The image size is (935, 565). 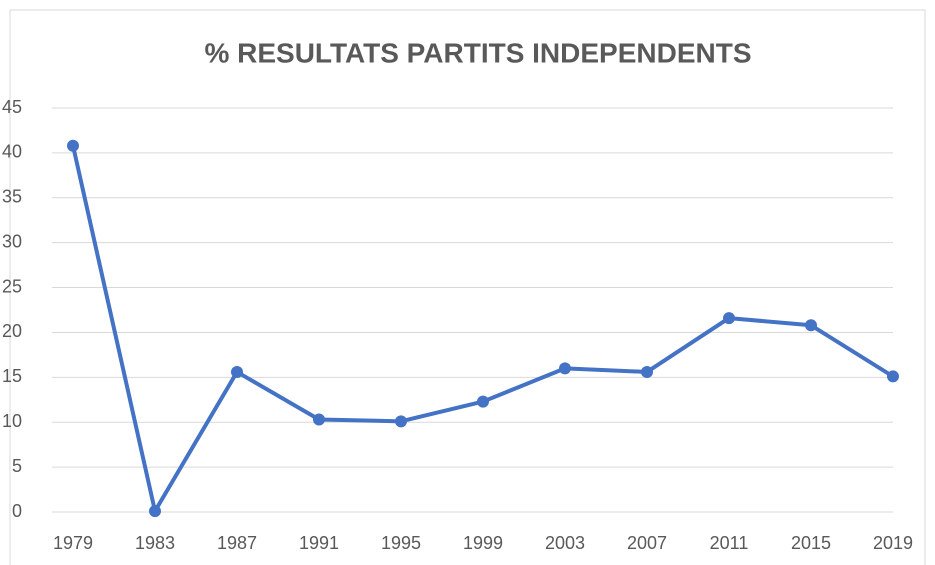 I want to click on x-tick-label: 1995, so click(x=401, y=543).